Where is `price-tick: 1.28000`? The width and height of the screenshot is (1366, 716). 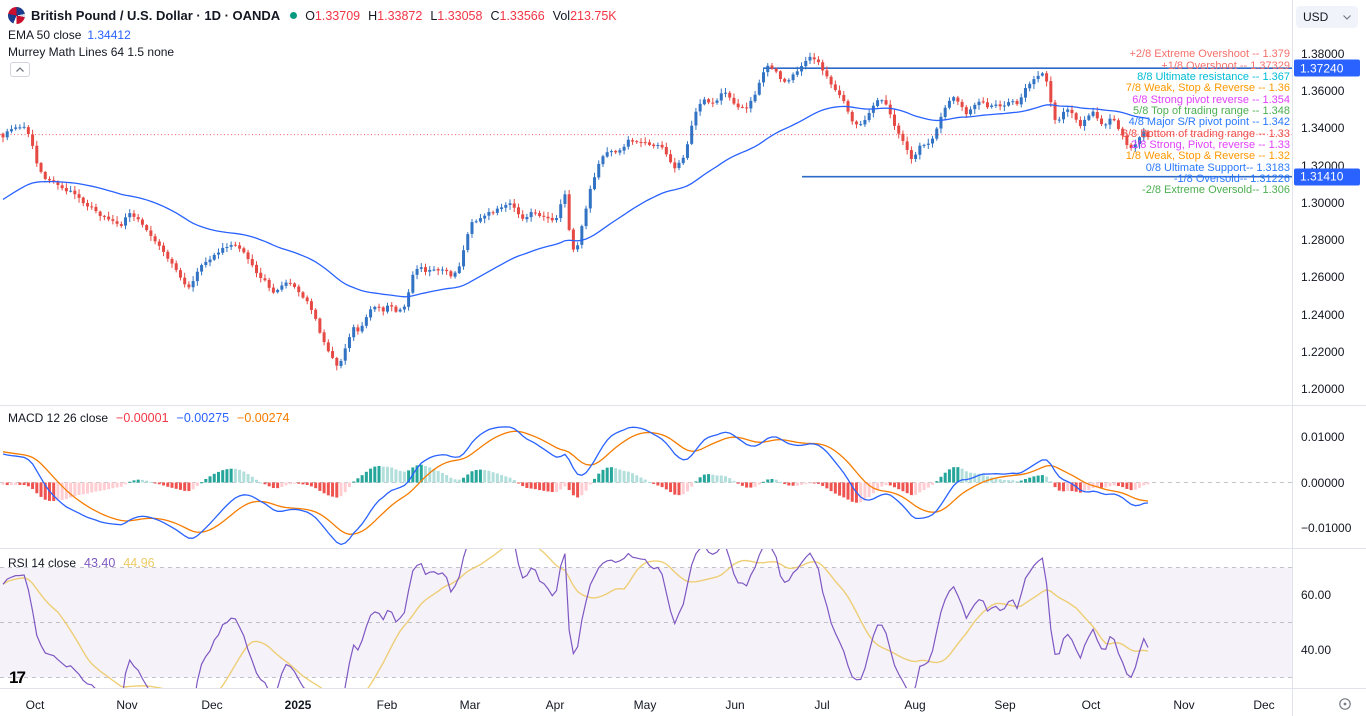
price-tick: 1.28000 is located at coordinates (1323, 240).